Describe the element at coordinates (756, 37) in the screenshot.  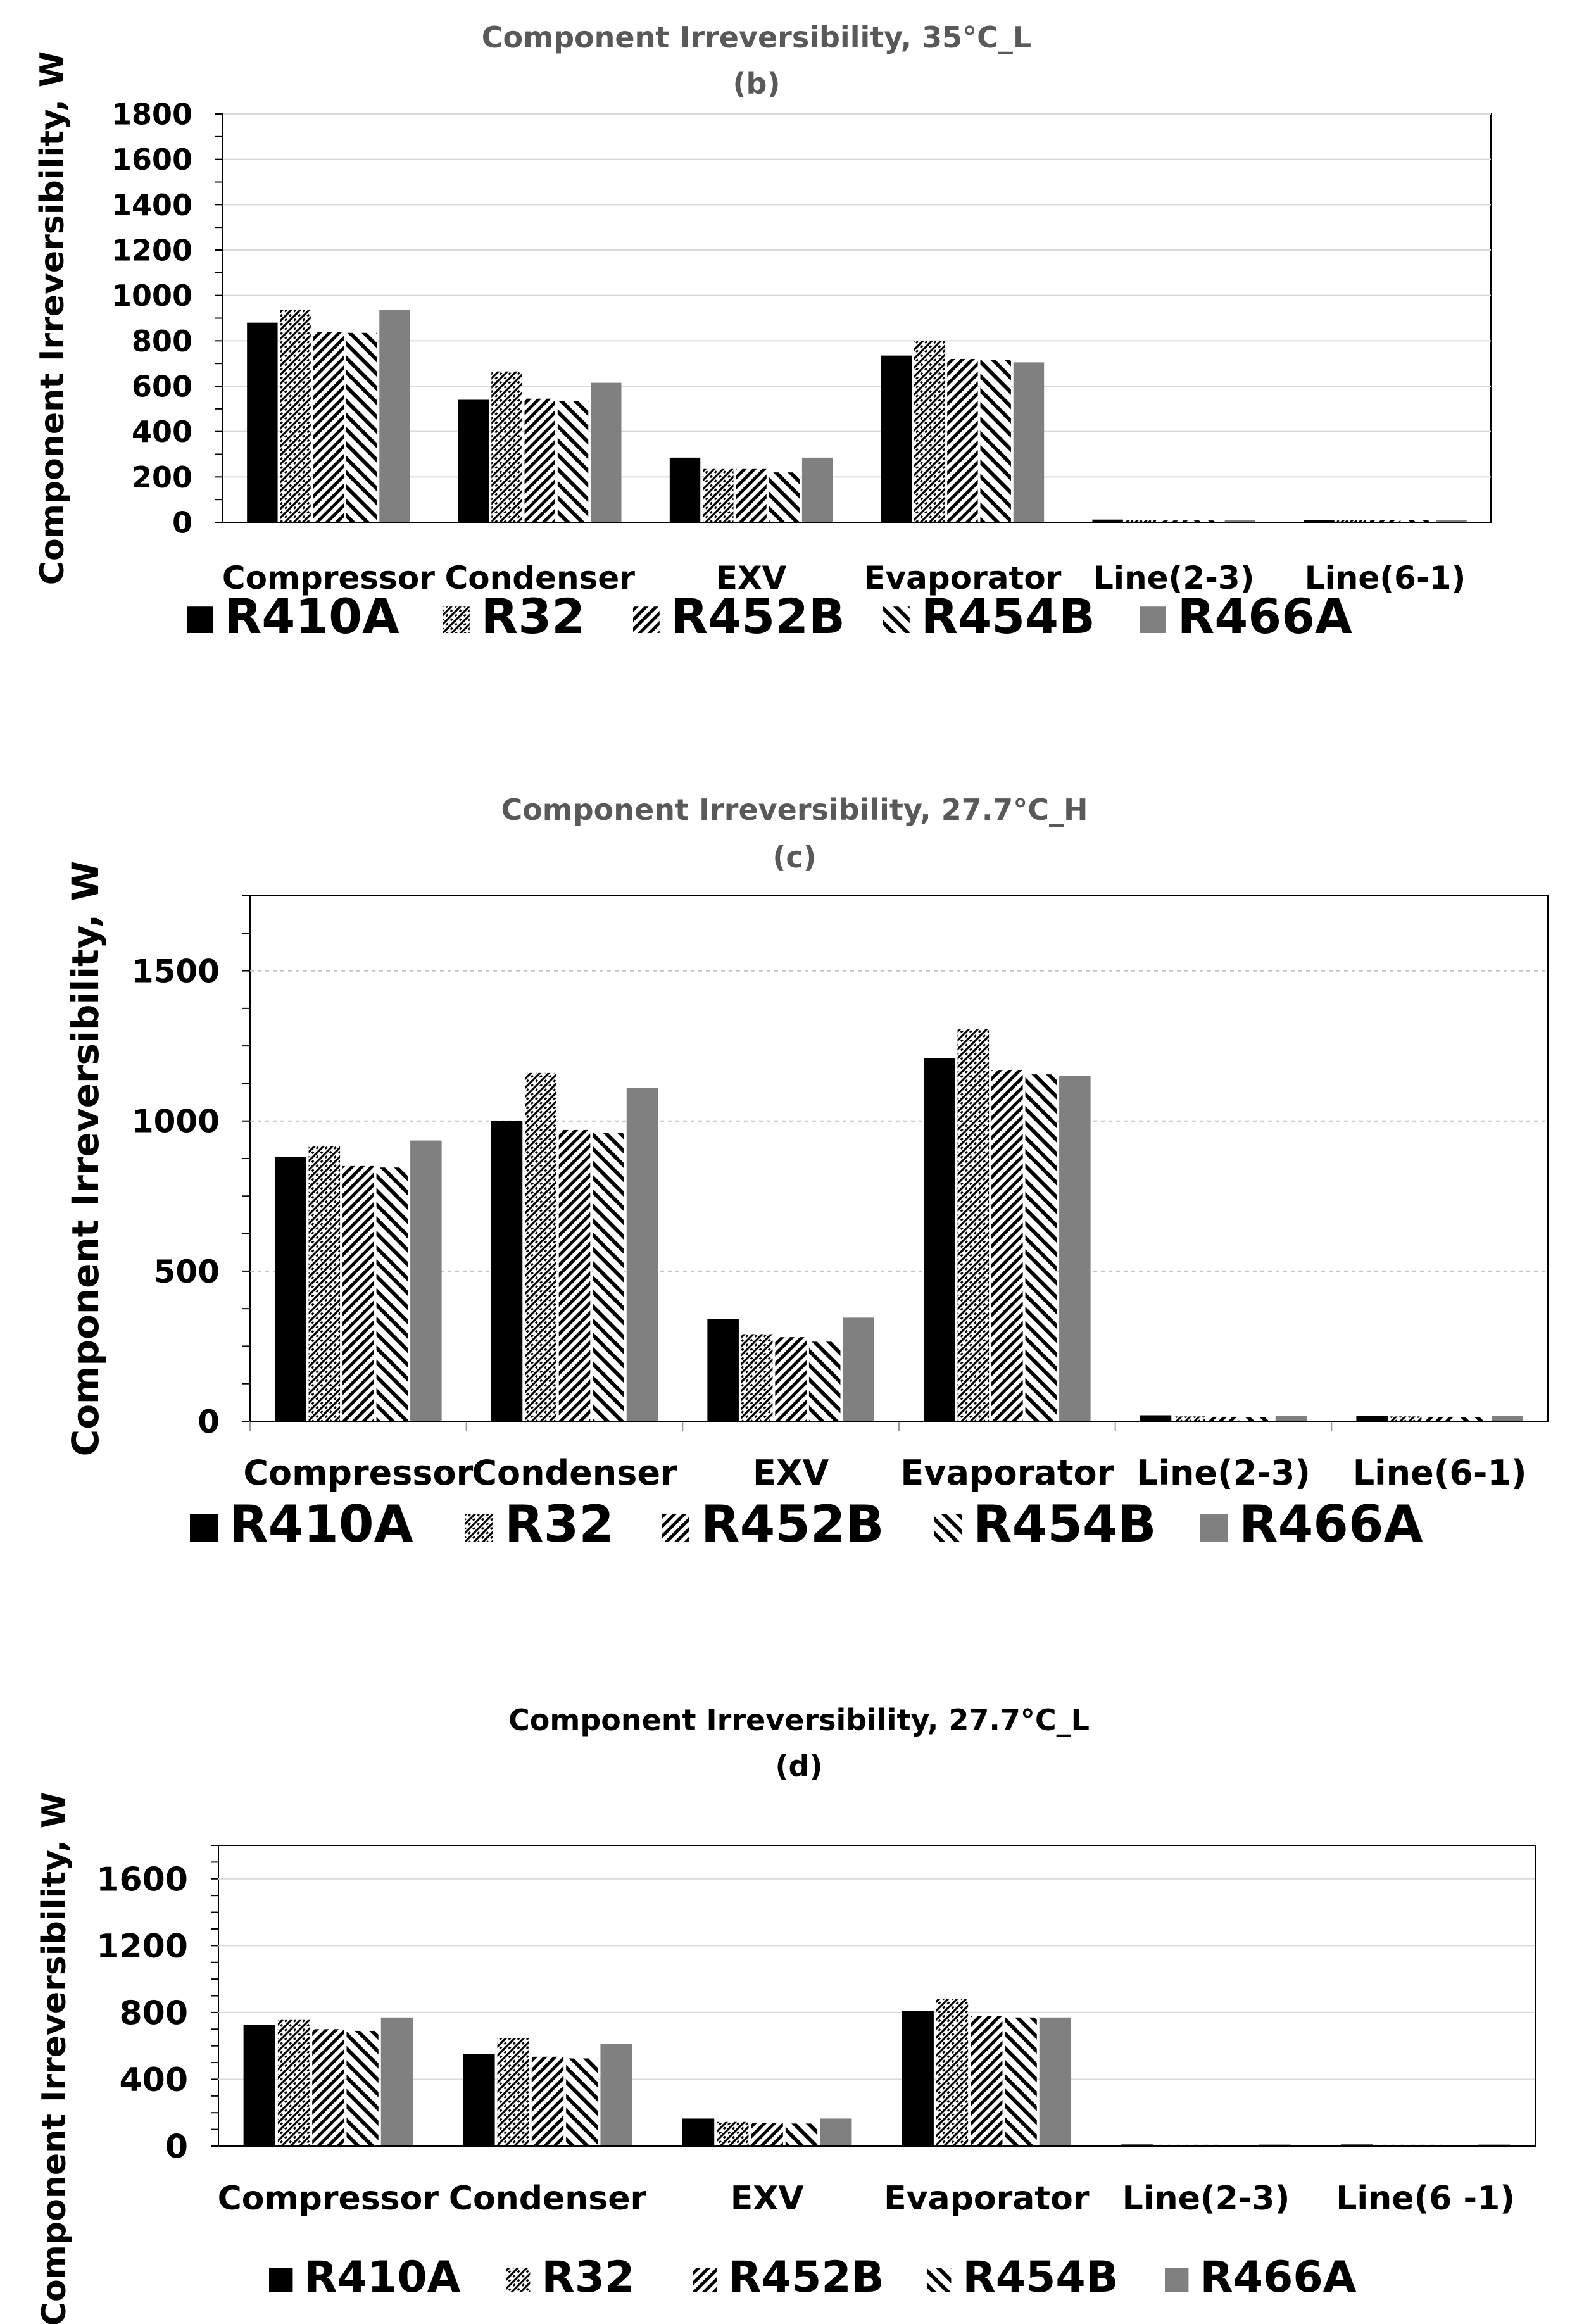
I see `chart-title: Component Irreversibility, 35°C_L` at that location.